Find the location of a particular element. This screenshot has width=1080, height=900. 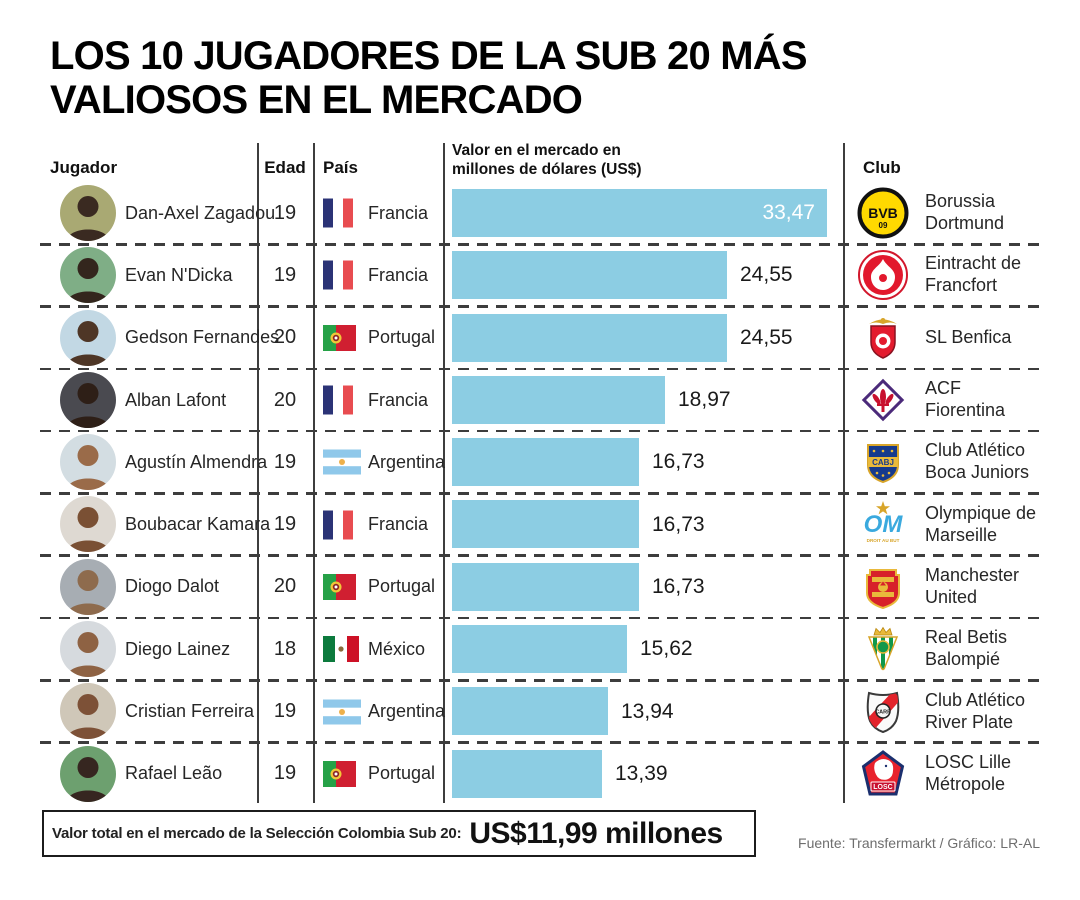

player-age: 20 is located at coordinates (285, 399).